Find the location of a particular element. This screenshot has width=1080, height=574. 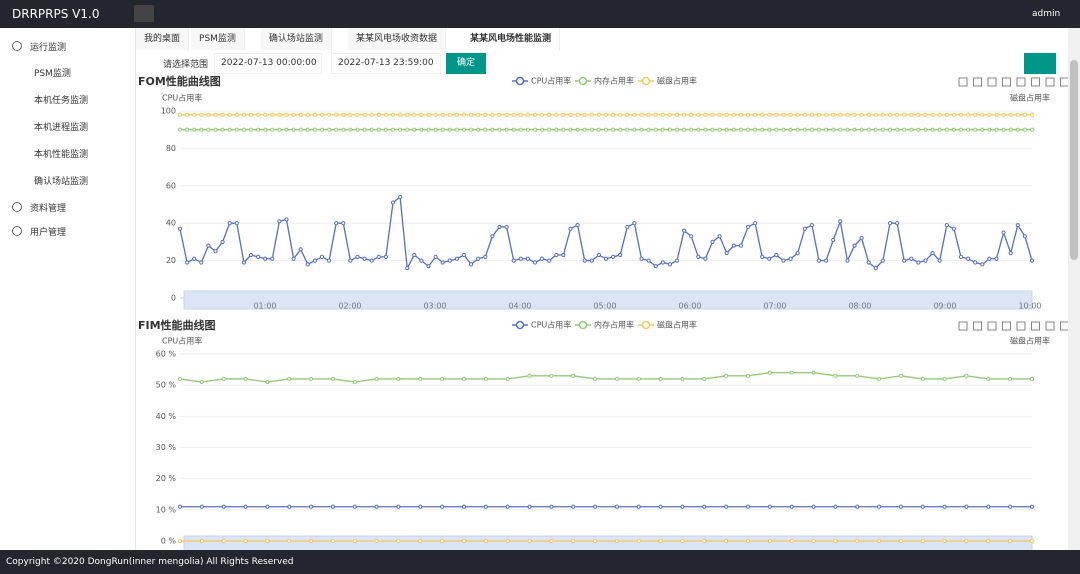

user-name: admin is located at coordinates (1046, 14).